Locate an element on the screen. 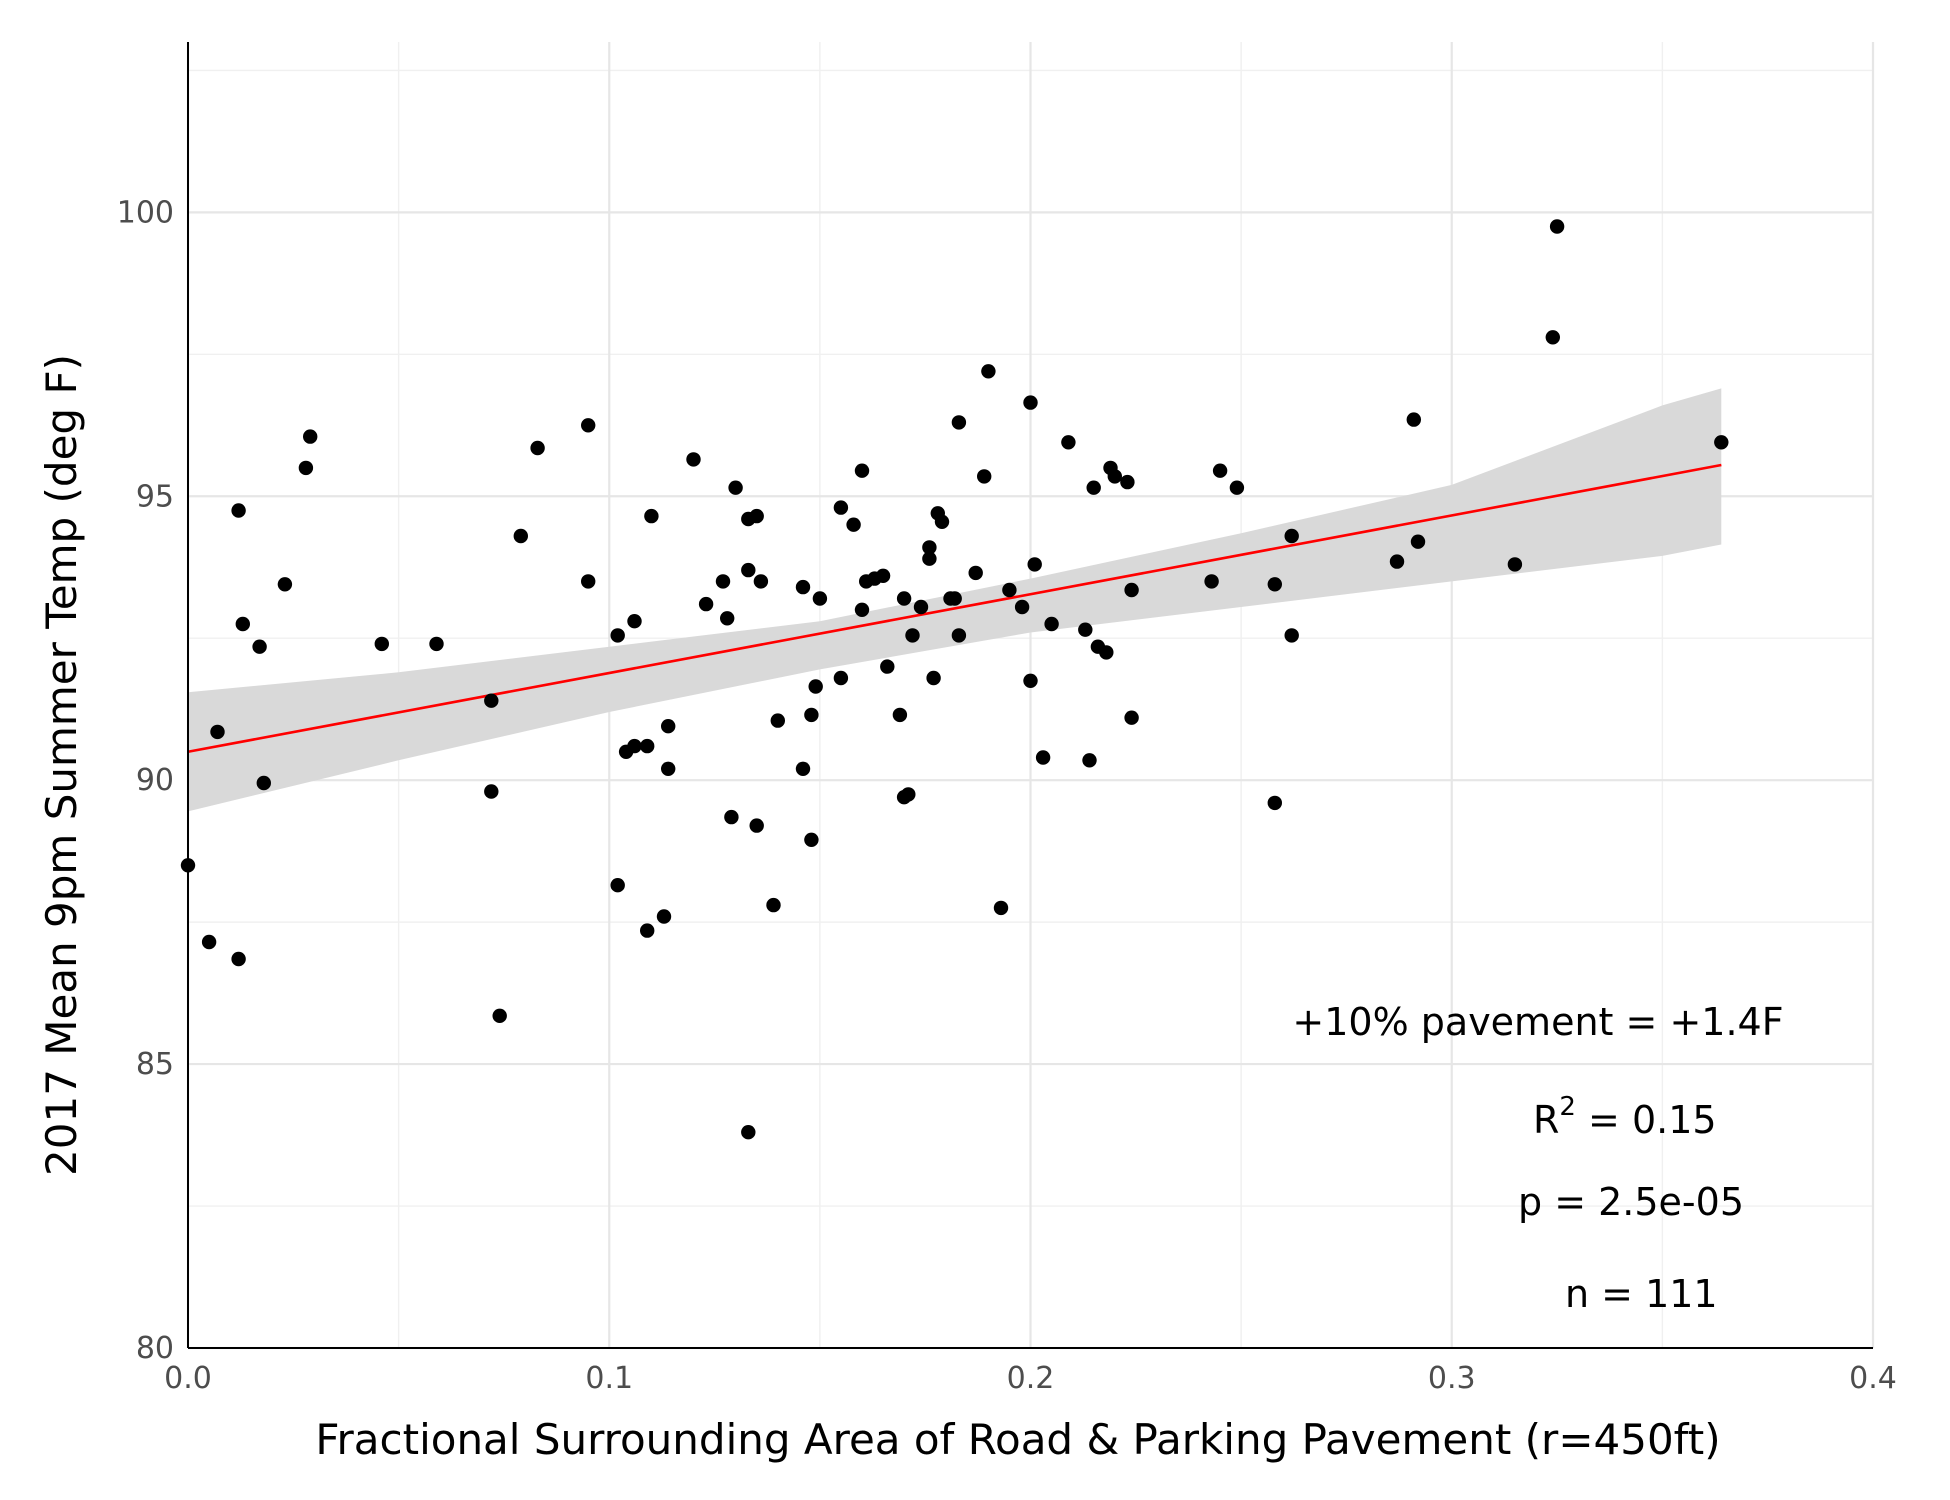  x-tick-label: 0.4 is located at coordinates (1873, 1378).